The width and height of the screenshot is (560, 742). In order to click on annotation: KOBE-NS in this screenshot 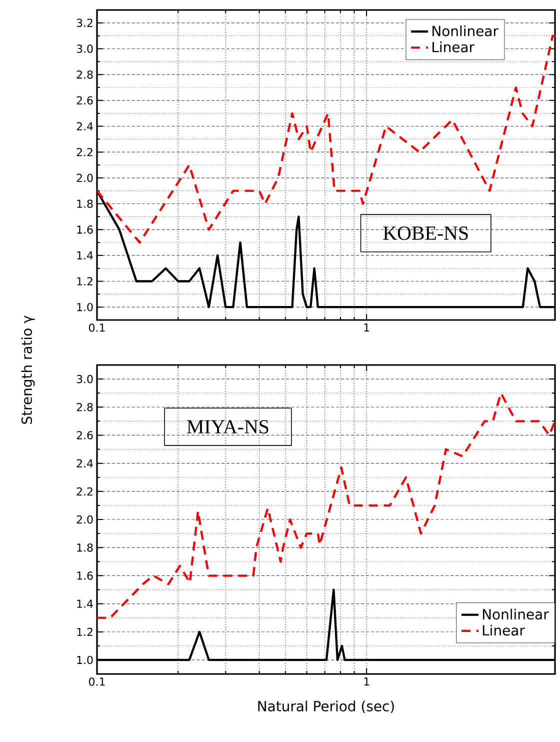, I will do `click(425, 233)`.